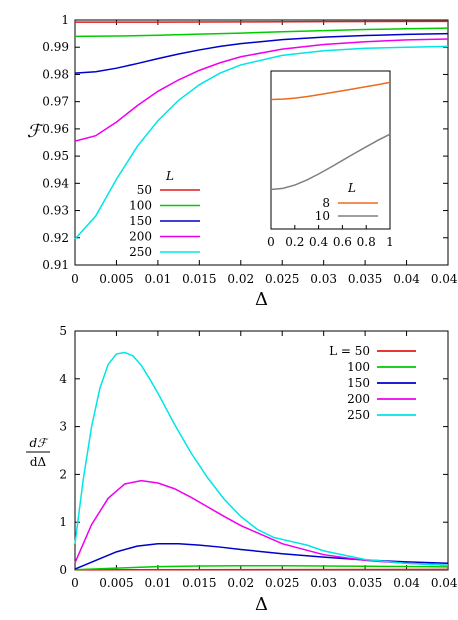 The height and width of the screenshot is (620, 458). I want to click on y-tick-label: 0.97, so click(55, 102).